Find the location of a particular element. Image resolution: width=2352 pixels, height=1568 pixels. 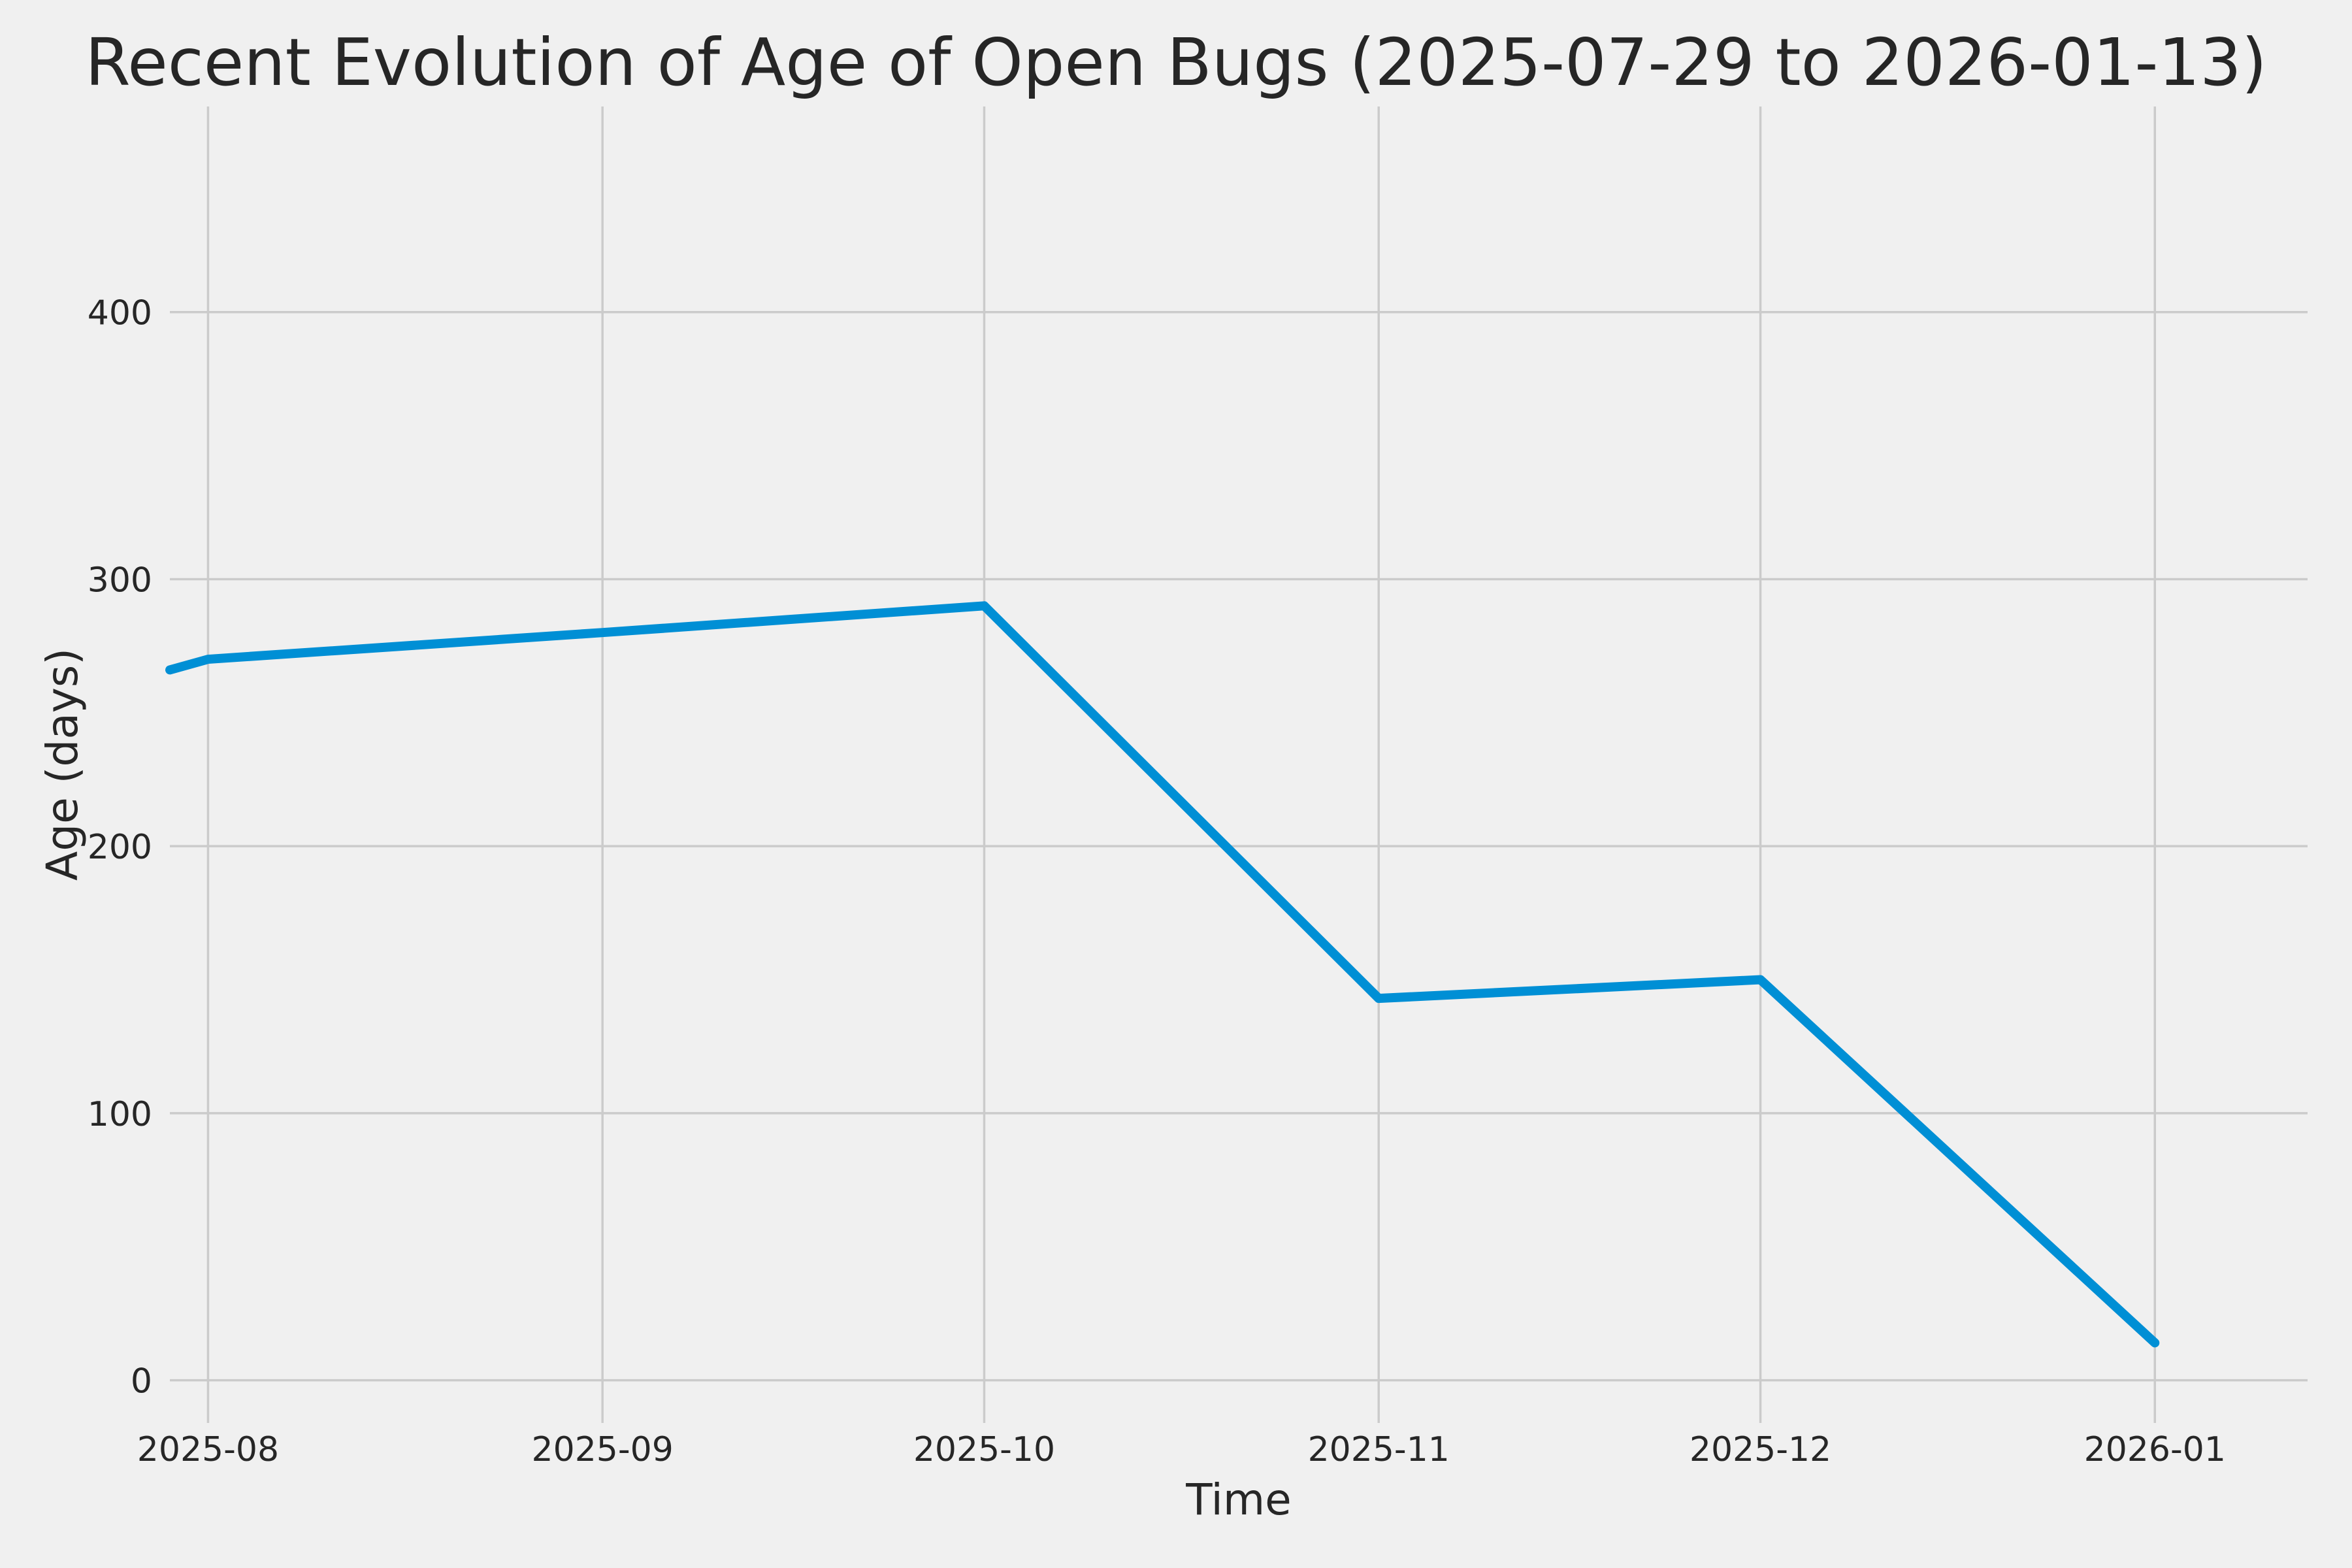

x-tick-label: 2025-09 is located at coordinates (603, 1449).